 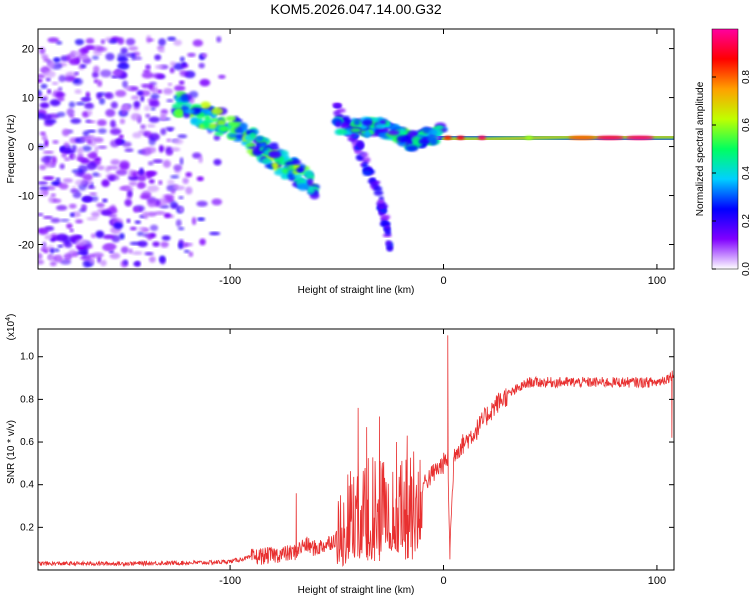 What do you see at coordinates (745, 269) in the screenshot?
I see `colorbar-tick-label: 0.0` at bounding box center [745, 269].